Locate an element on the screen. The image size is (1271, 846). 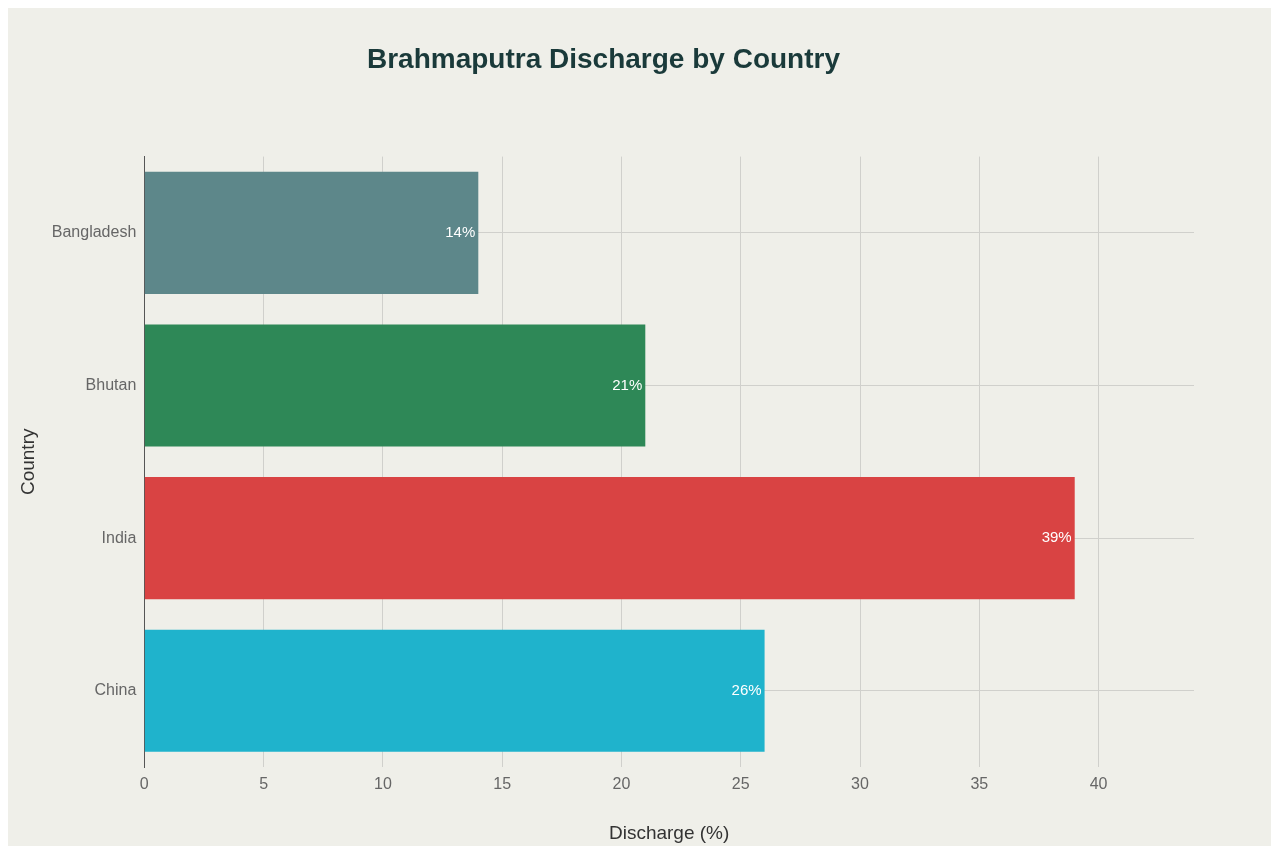
x-tick-label: 35 is located at coordinates (979, 784).